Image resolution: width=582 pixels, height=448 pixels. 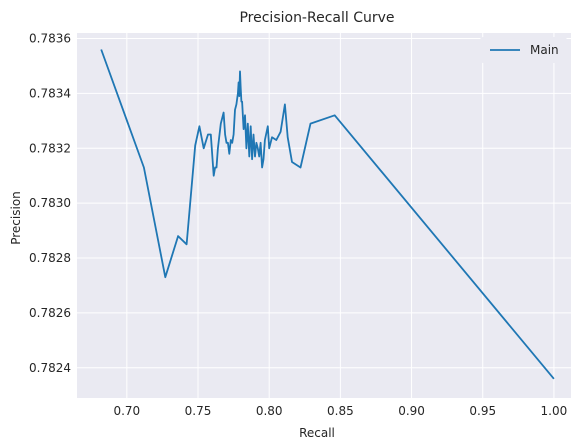 I want to click on x-tick-label: 0.90, so click(x=411, y=411).